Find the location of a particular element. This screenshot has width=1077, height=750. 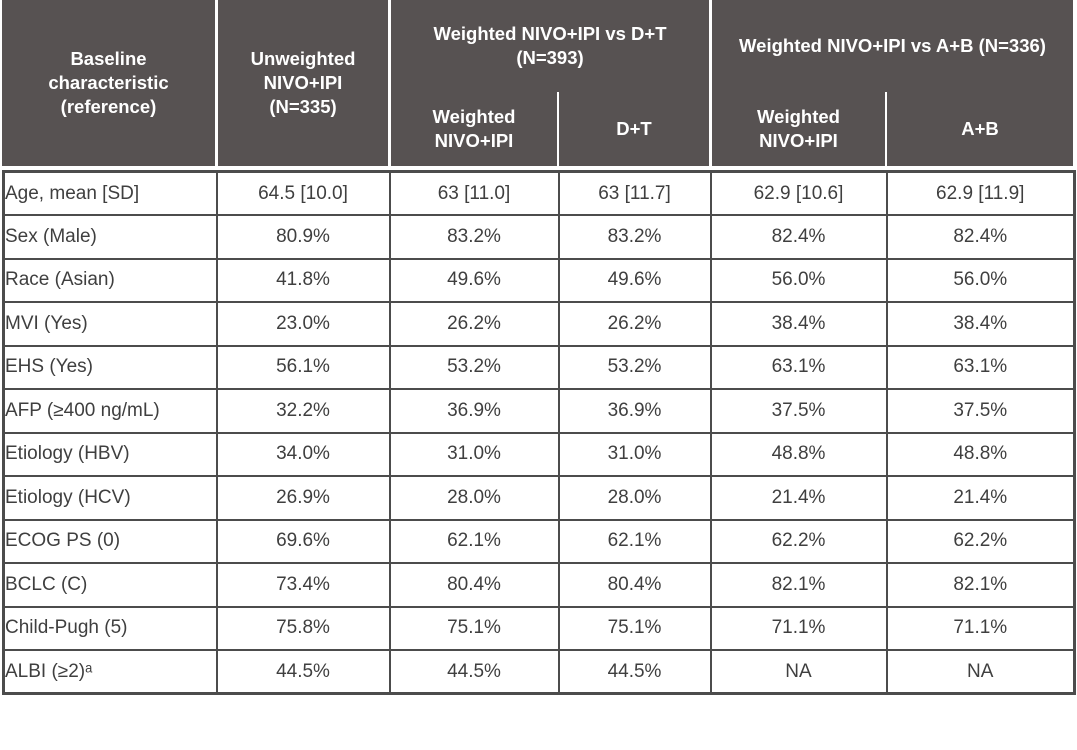

group-header-weighted-vs-dt: Weighted NIVO+IPI vs D+T (N=393) is located at coordinates (548, 46).